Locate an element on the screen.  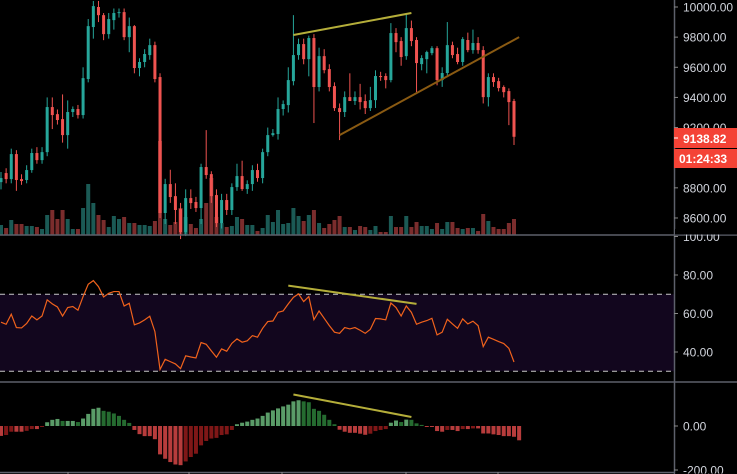
price-tick-label: 9400.00 is located at coordinates (705, 98).